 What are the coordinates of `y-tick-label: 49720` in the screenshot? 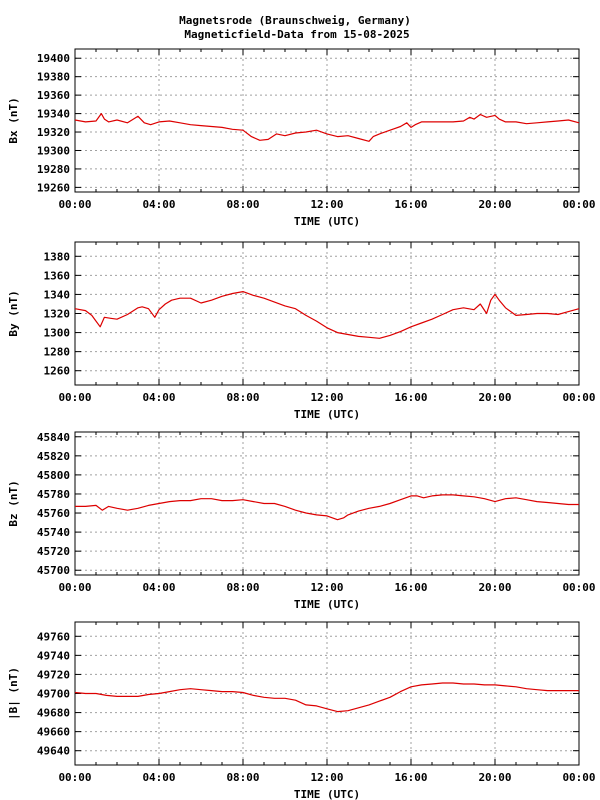 It's located at (53, 674).